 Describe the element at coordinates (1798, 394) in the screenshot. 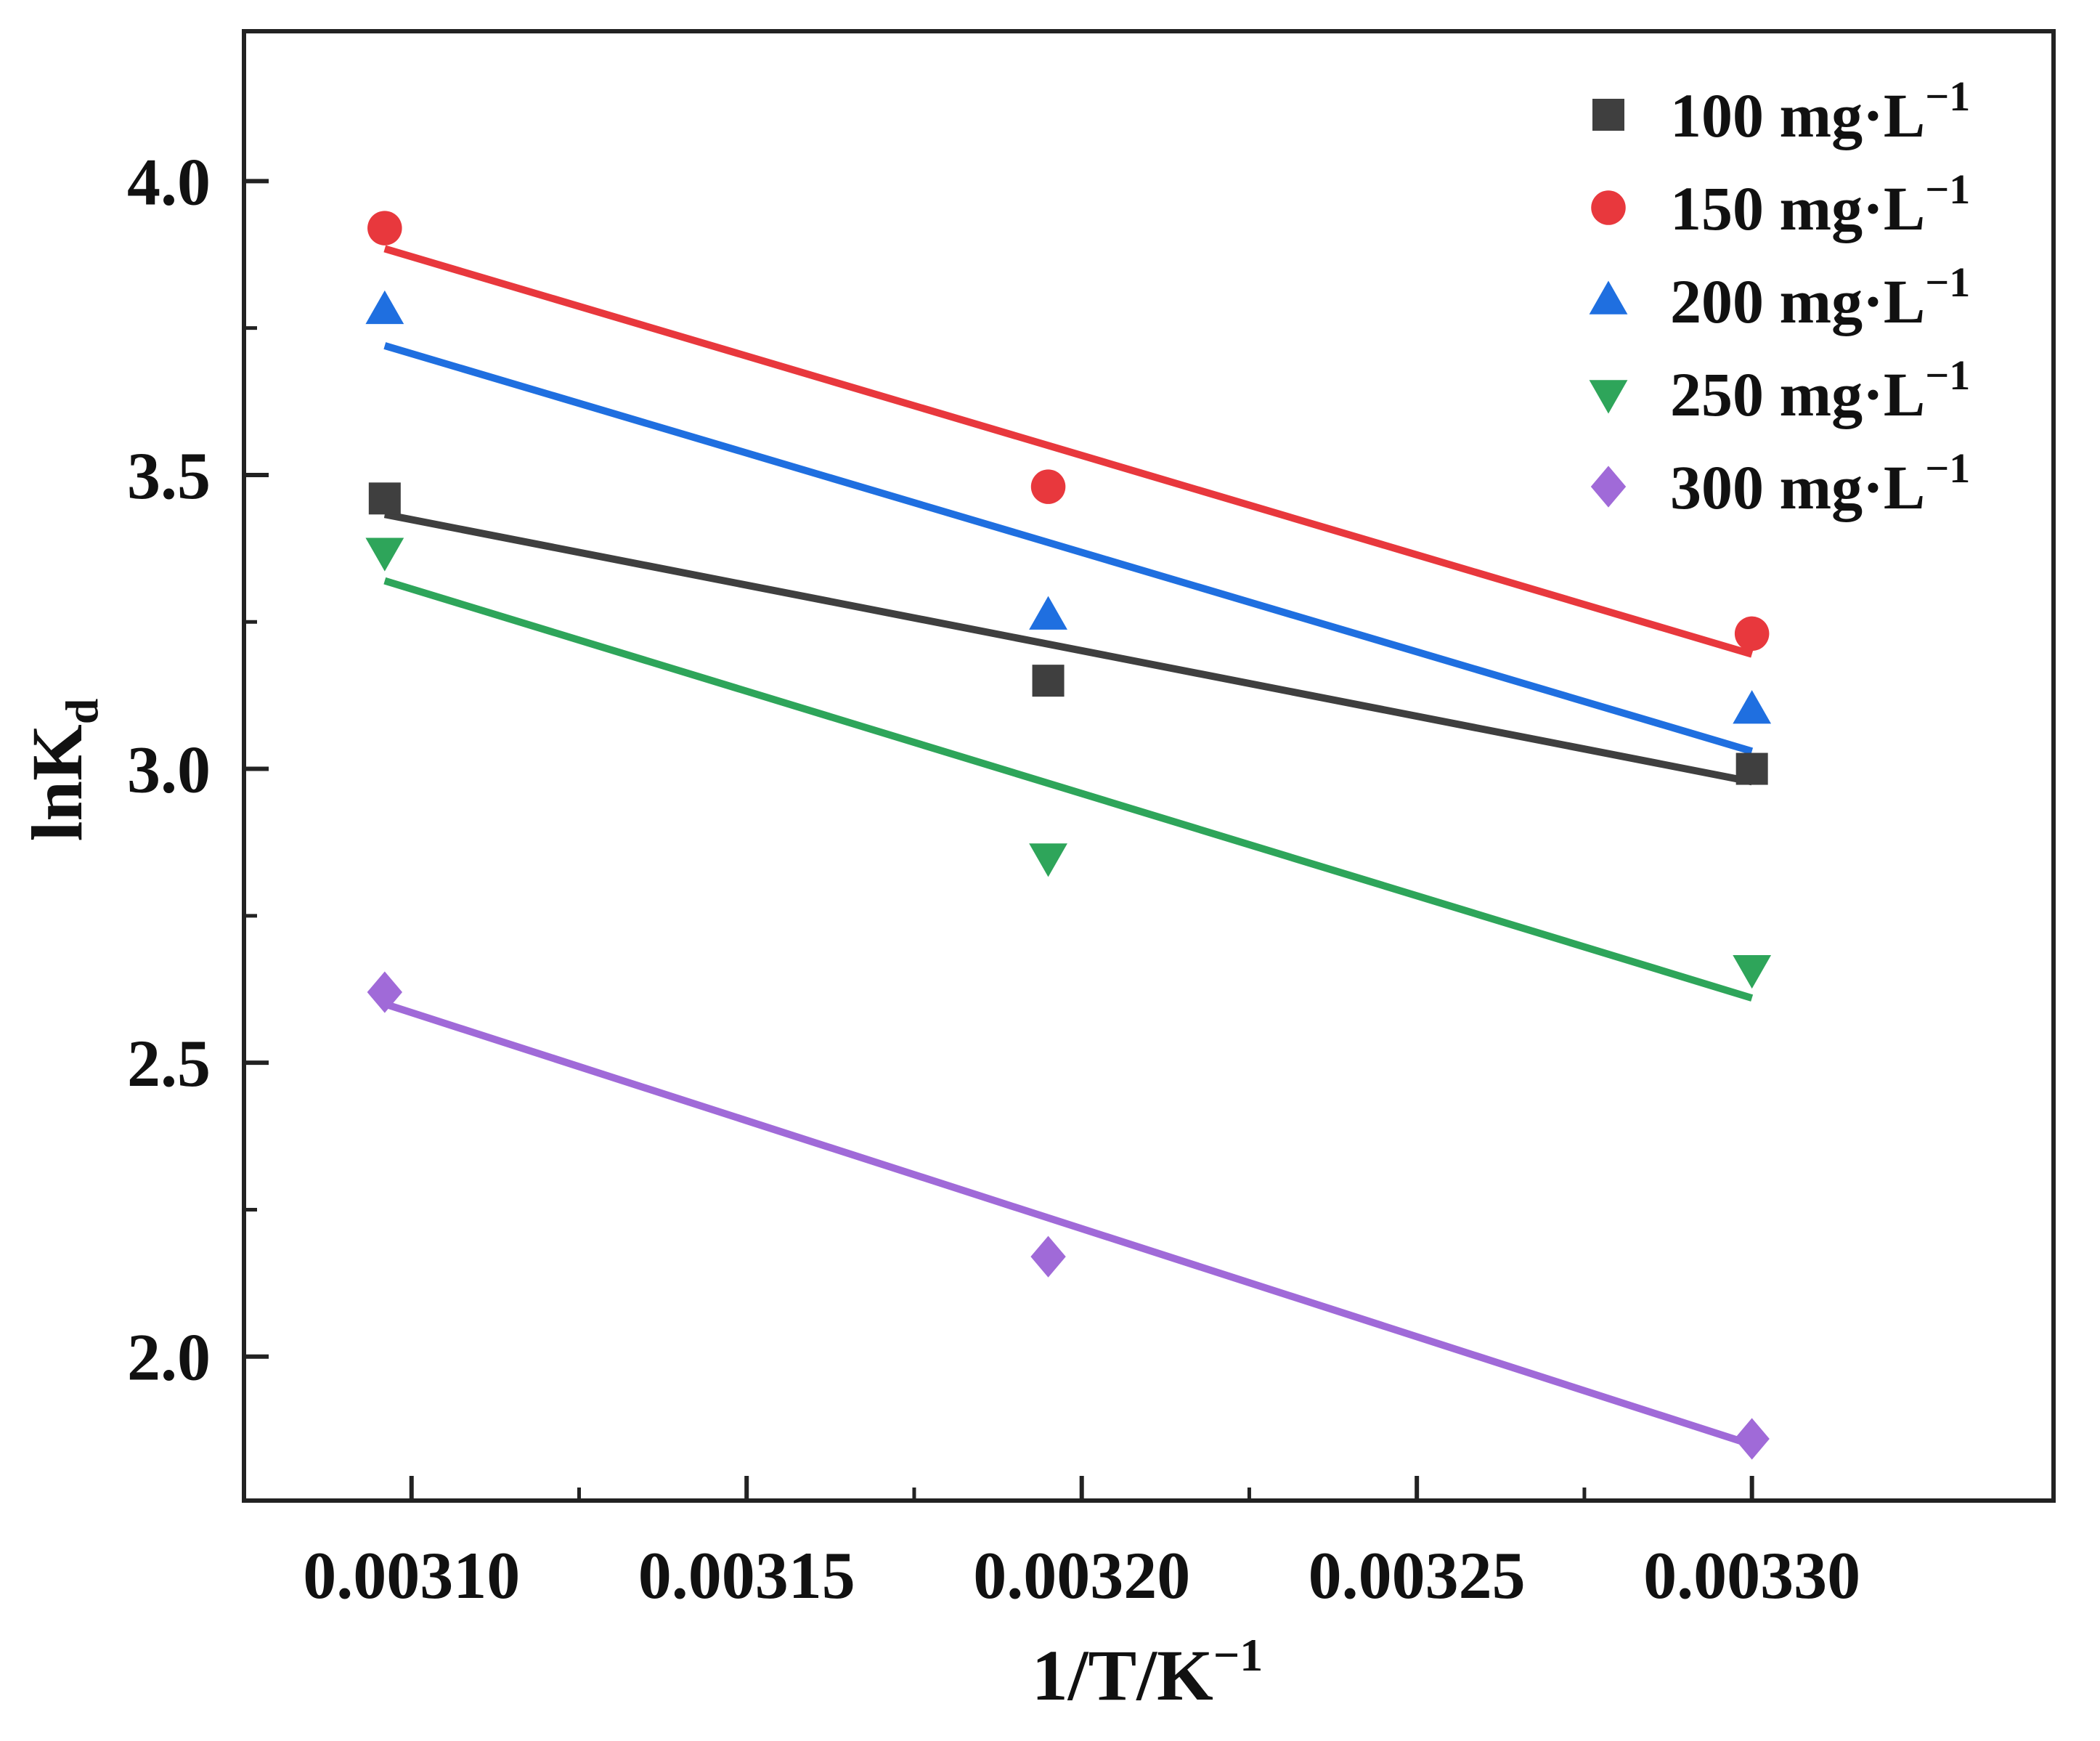

I see `legend-label-main: 250 mg·L` at that location.